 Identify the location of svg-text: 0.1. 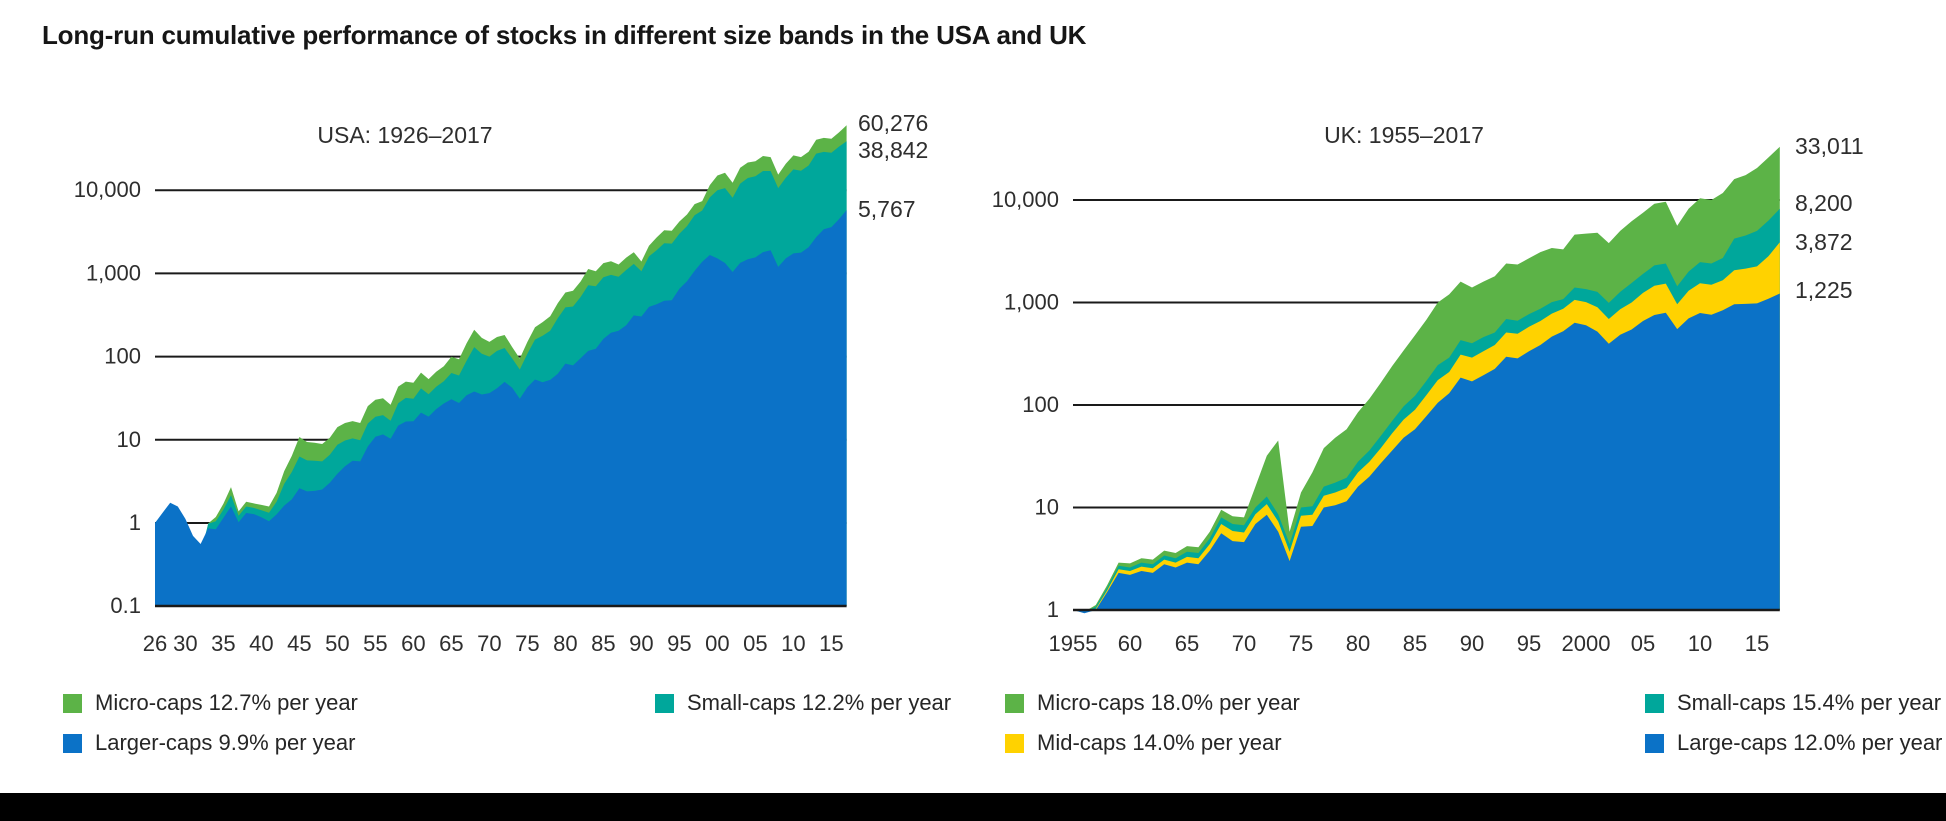
(125, 605).